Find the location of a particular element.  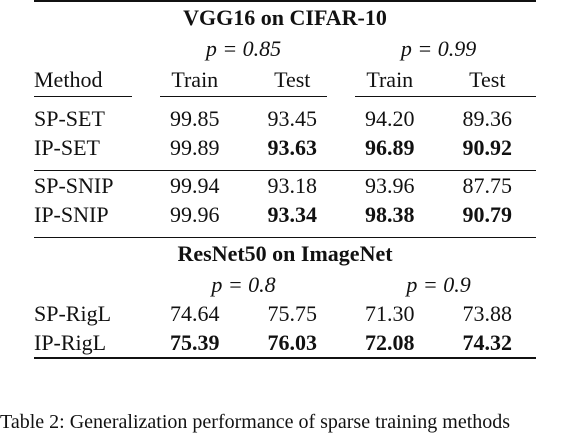

method-cell: IP-RigL is located at coordinates (90, 343).